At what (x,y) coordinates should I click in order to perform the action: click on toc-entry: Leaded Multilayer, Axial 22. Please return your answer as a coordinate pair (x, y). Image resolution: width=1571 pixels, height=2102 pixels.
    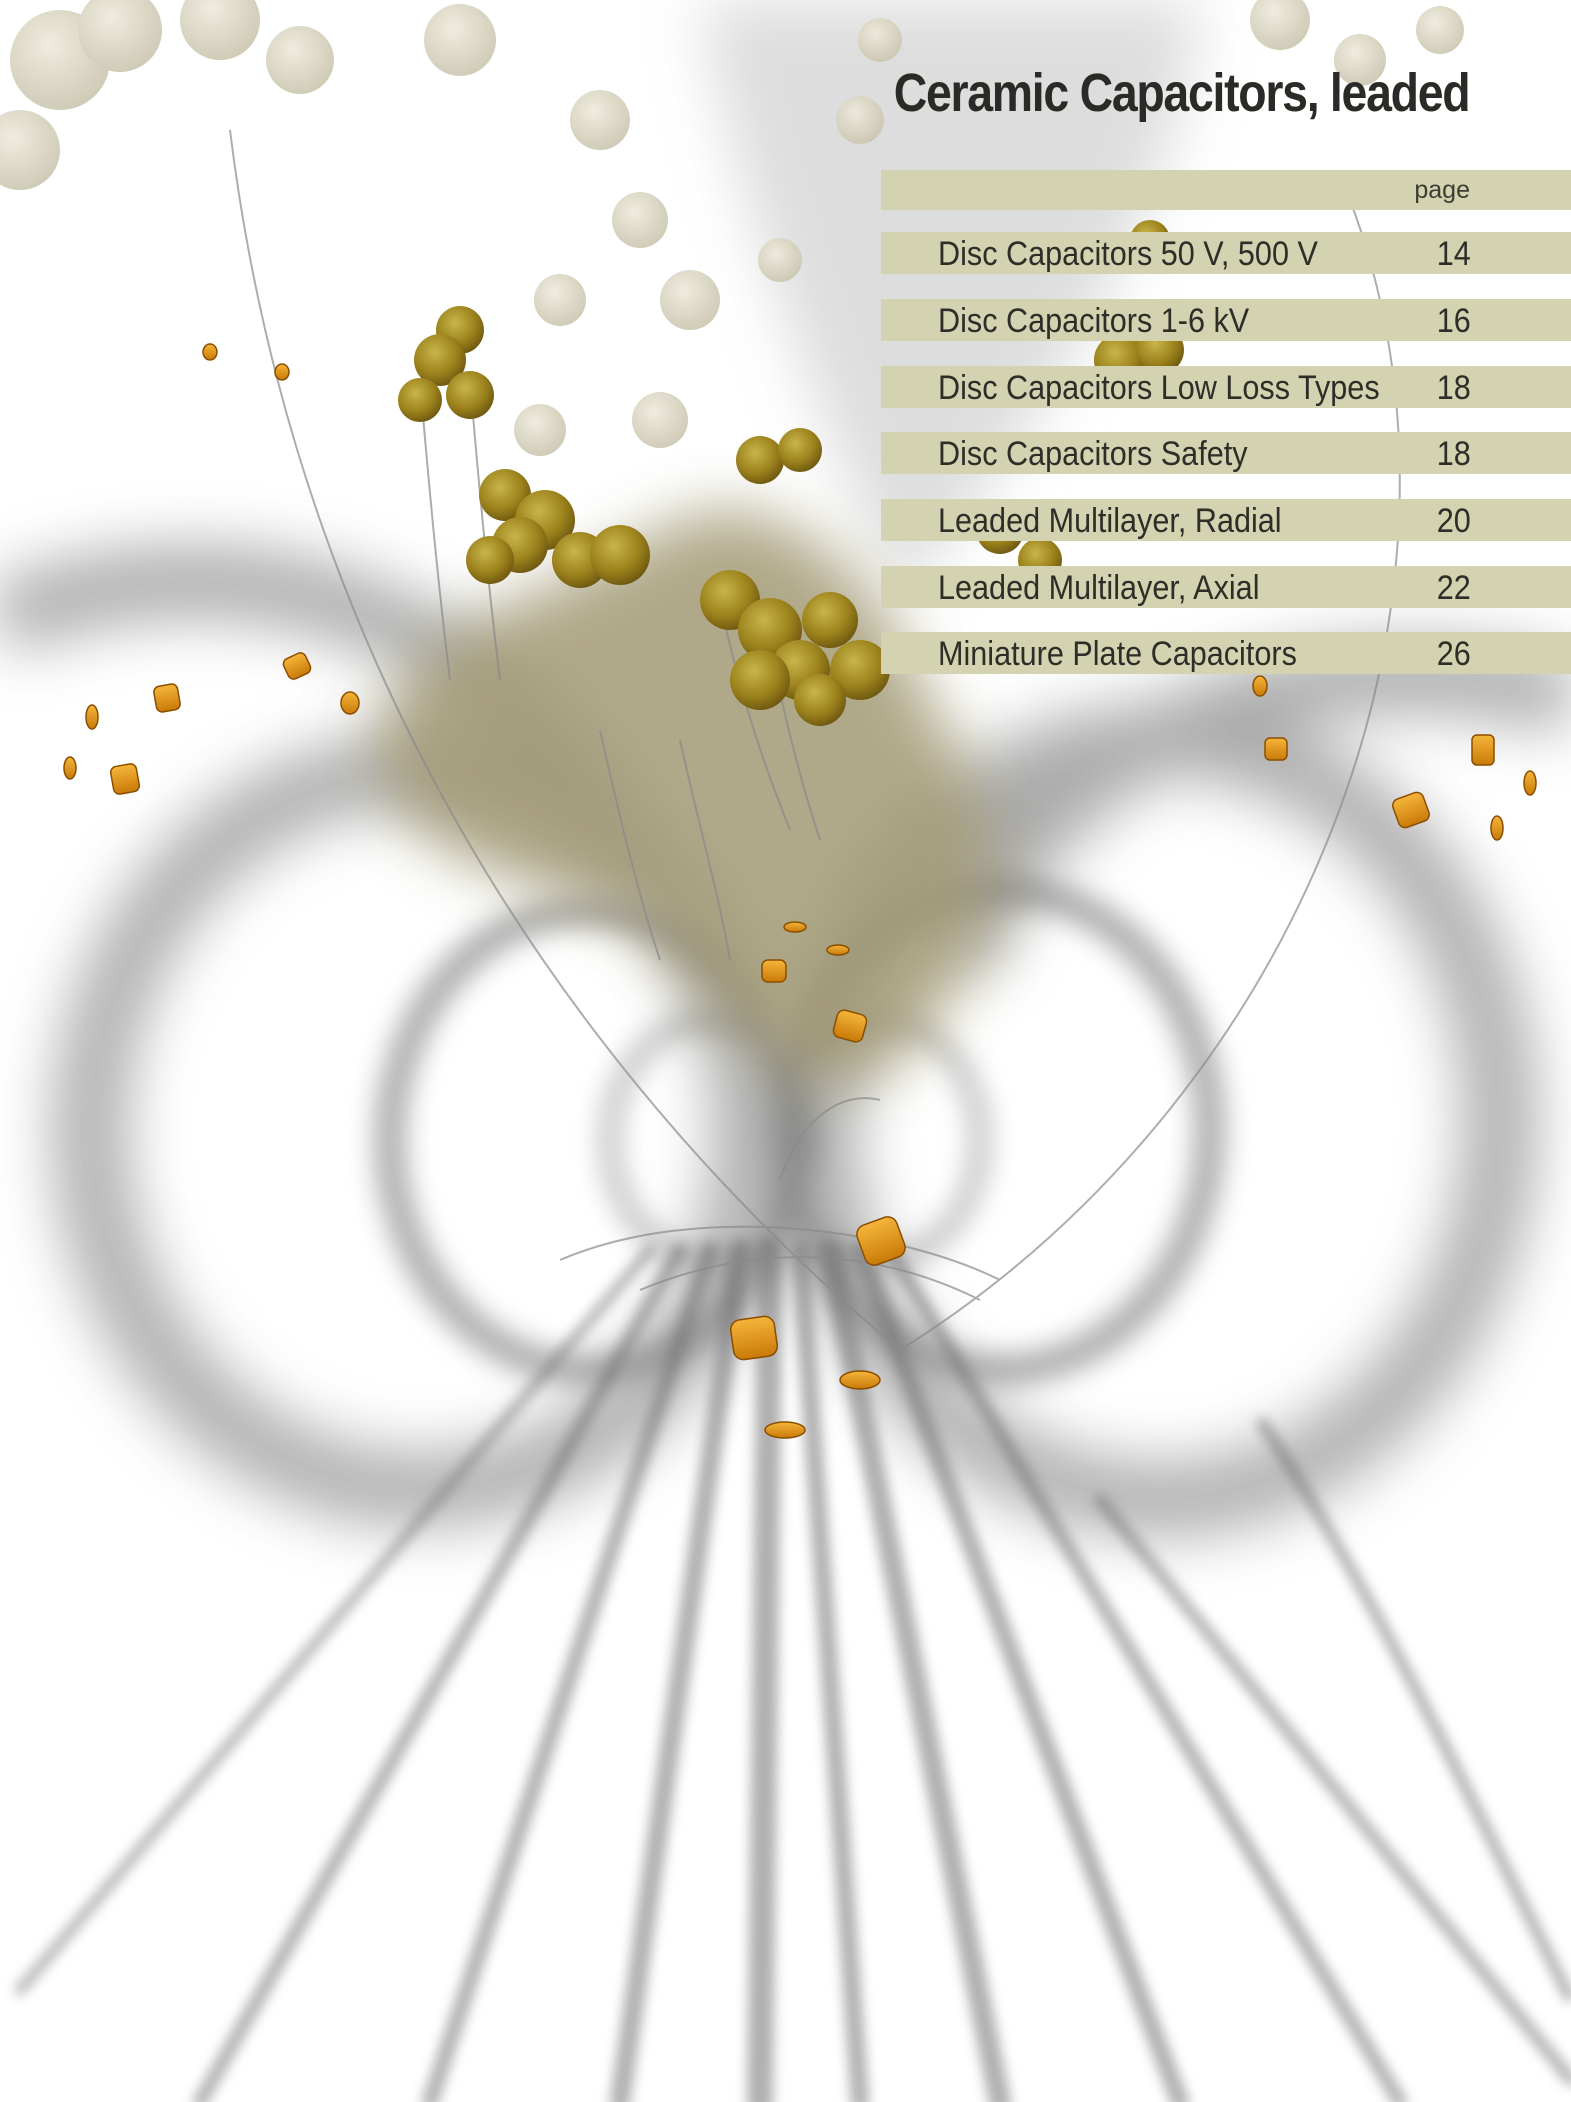
    Looking at the image, I should click on (1226, 587).